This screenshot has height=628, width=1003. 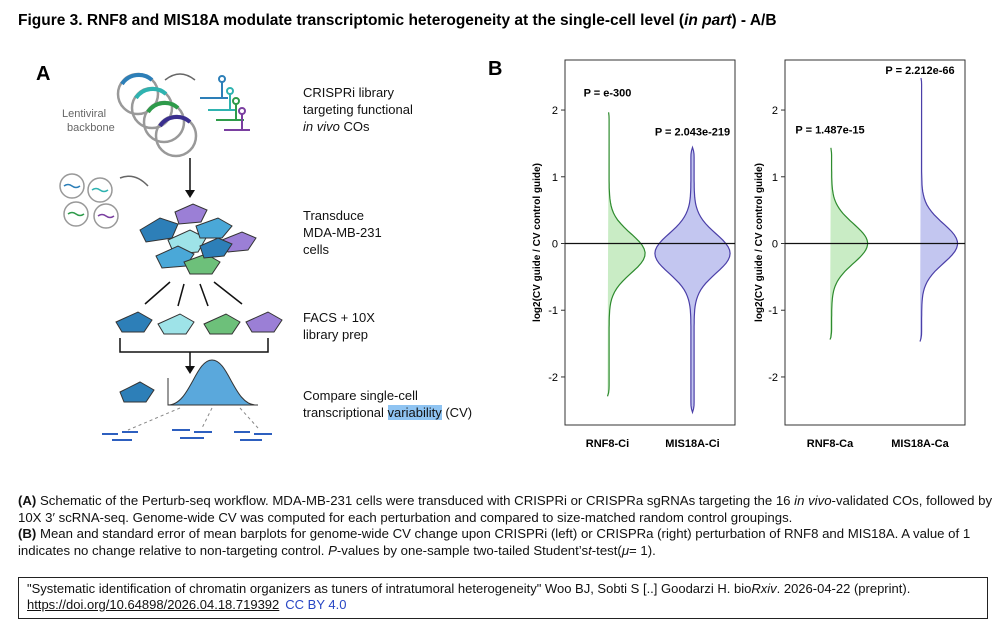 What do you see at coordinates (495, 69) in the screenshot?
I see `panel-label: B` at bounding box center [495, 69].